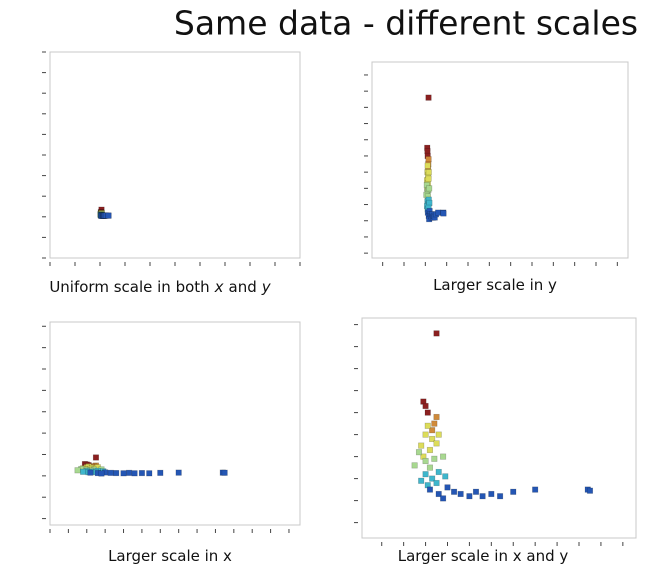 This screenshot has width=664, height=573. I want to click on caption-part: Uniform scale in both, so click(129, 287).